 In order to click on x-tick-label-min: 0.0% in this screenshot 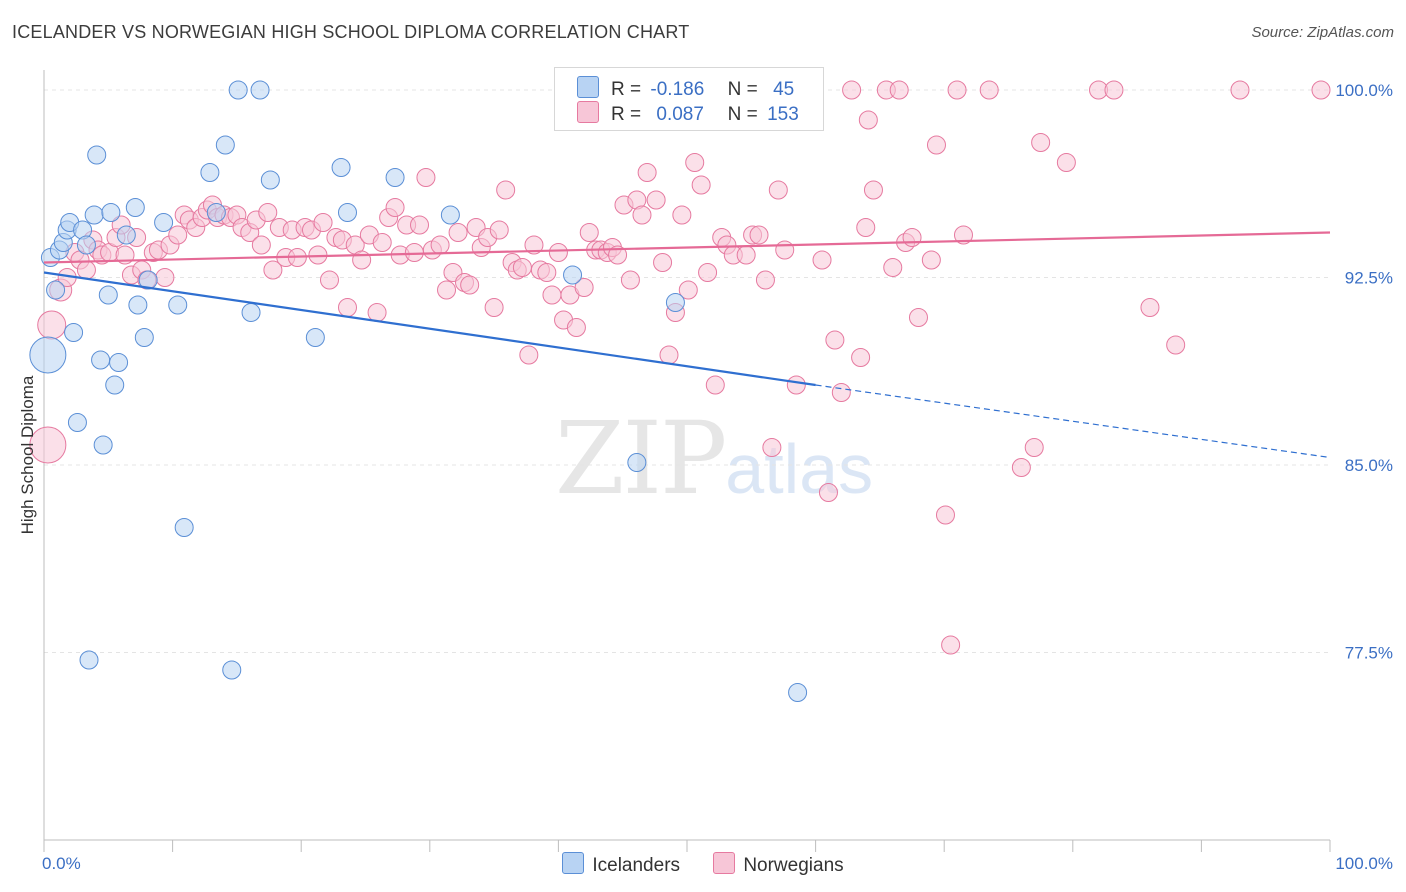, I will do `click(61, 863)`.